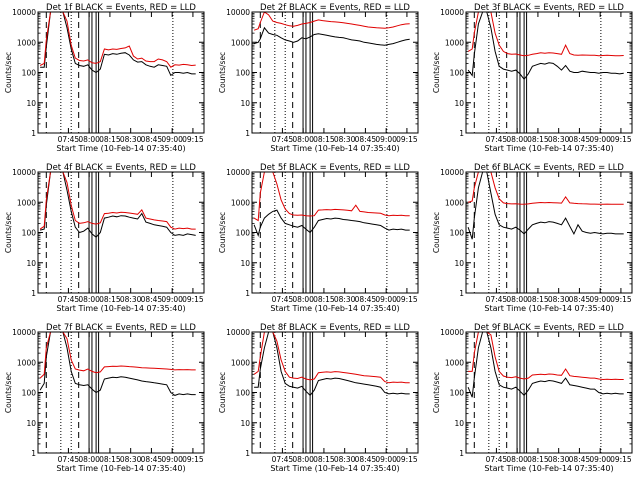  Describe the element at coordinates (549, 328) in the screenshot. I see `panel-title: Det 9f BLACK = Events, RED = LLD` at that location.